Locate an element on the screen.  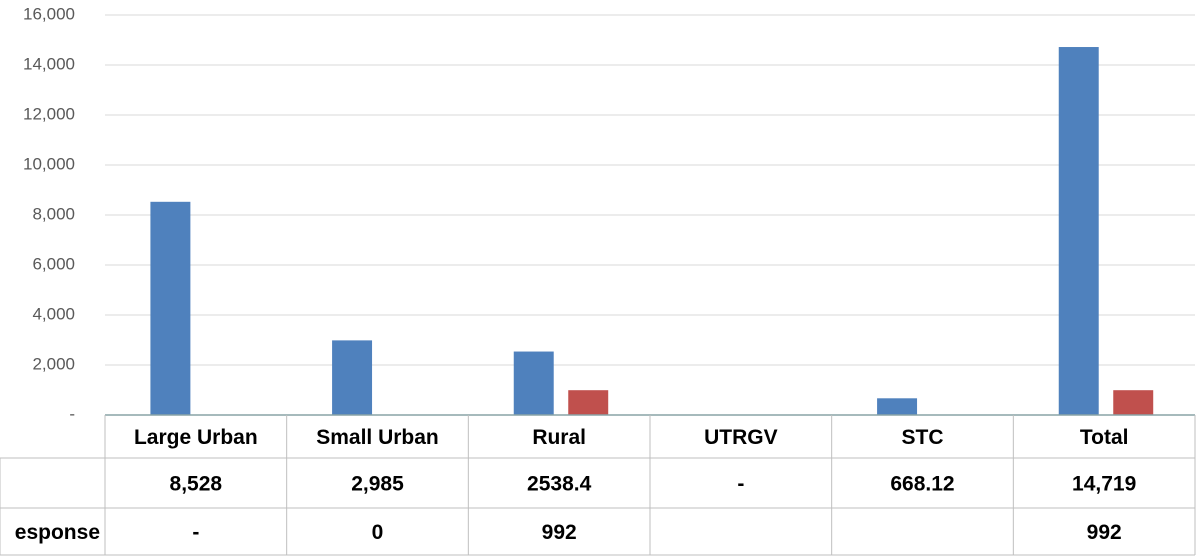
table-value: 2538.4 is located at coordinates (559, 484).